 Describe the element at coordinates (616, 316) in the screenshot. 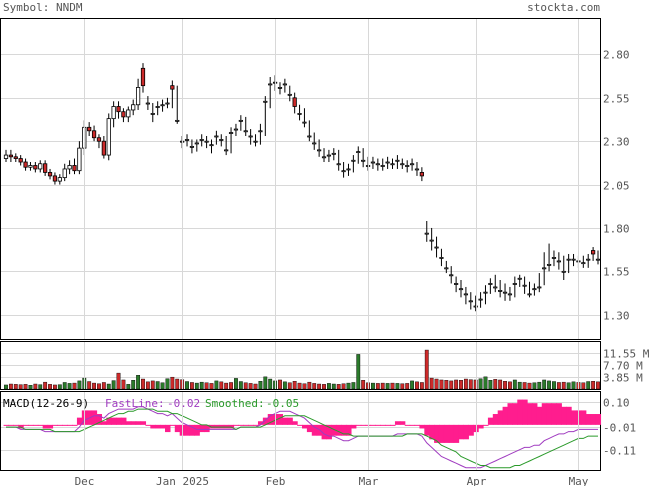

I see `price-tick-label: 1.30` at that location.